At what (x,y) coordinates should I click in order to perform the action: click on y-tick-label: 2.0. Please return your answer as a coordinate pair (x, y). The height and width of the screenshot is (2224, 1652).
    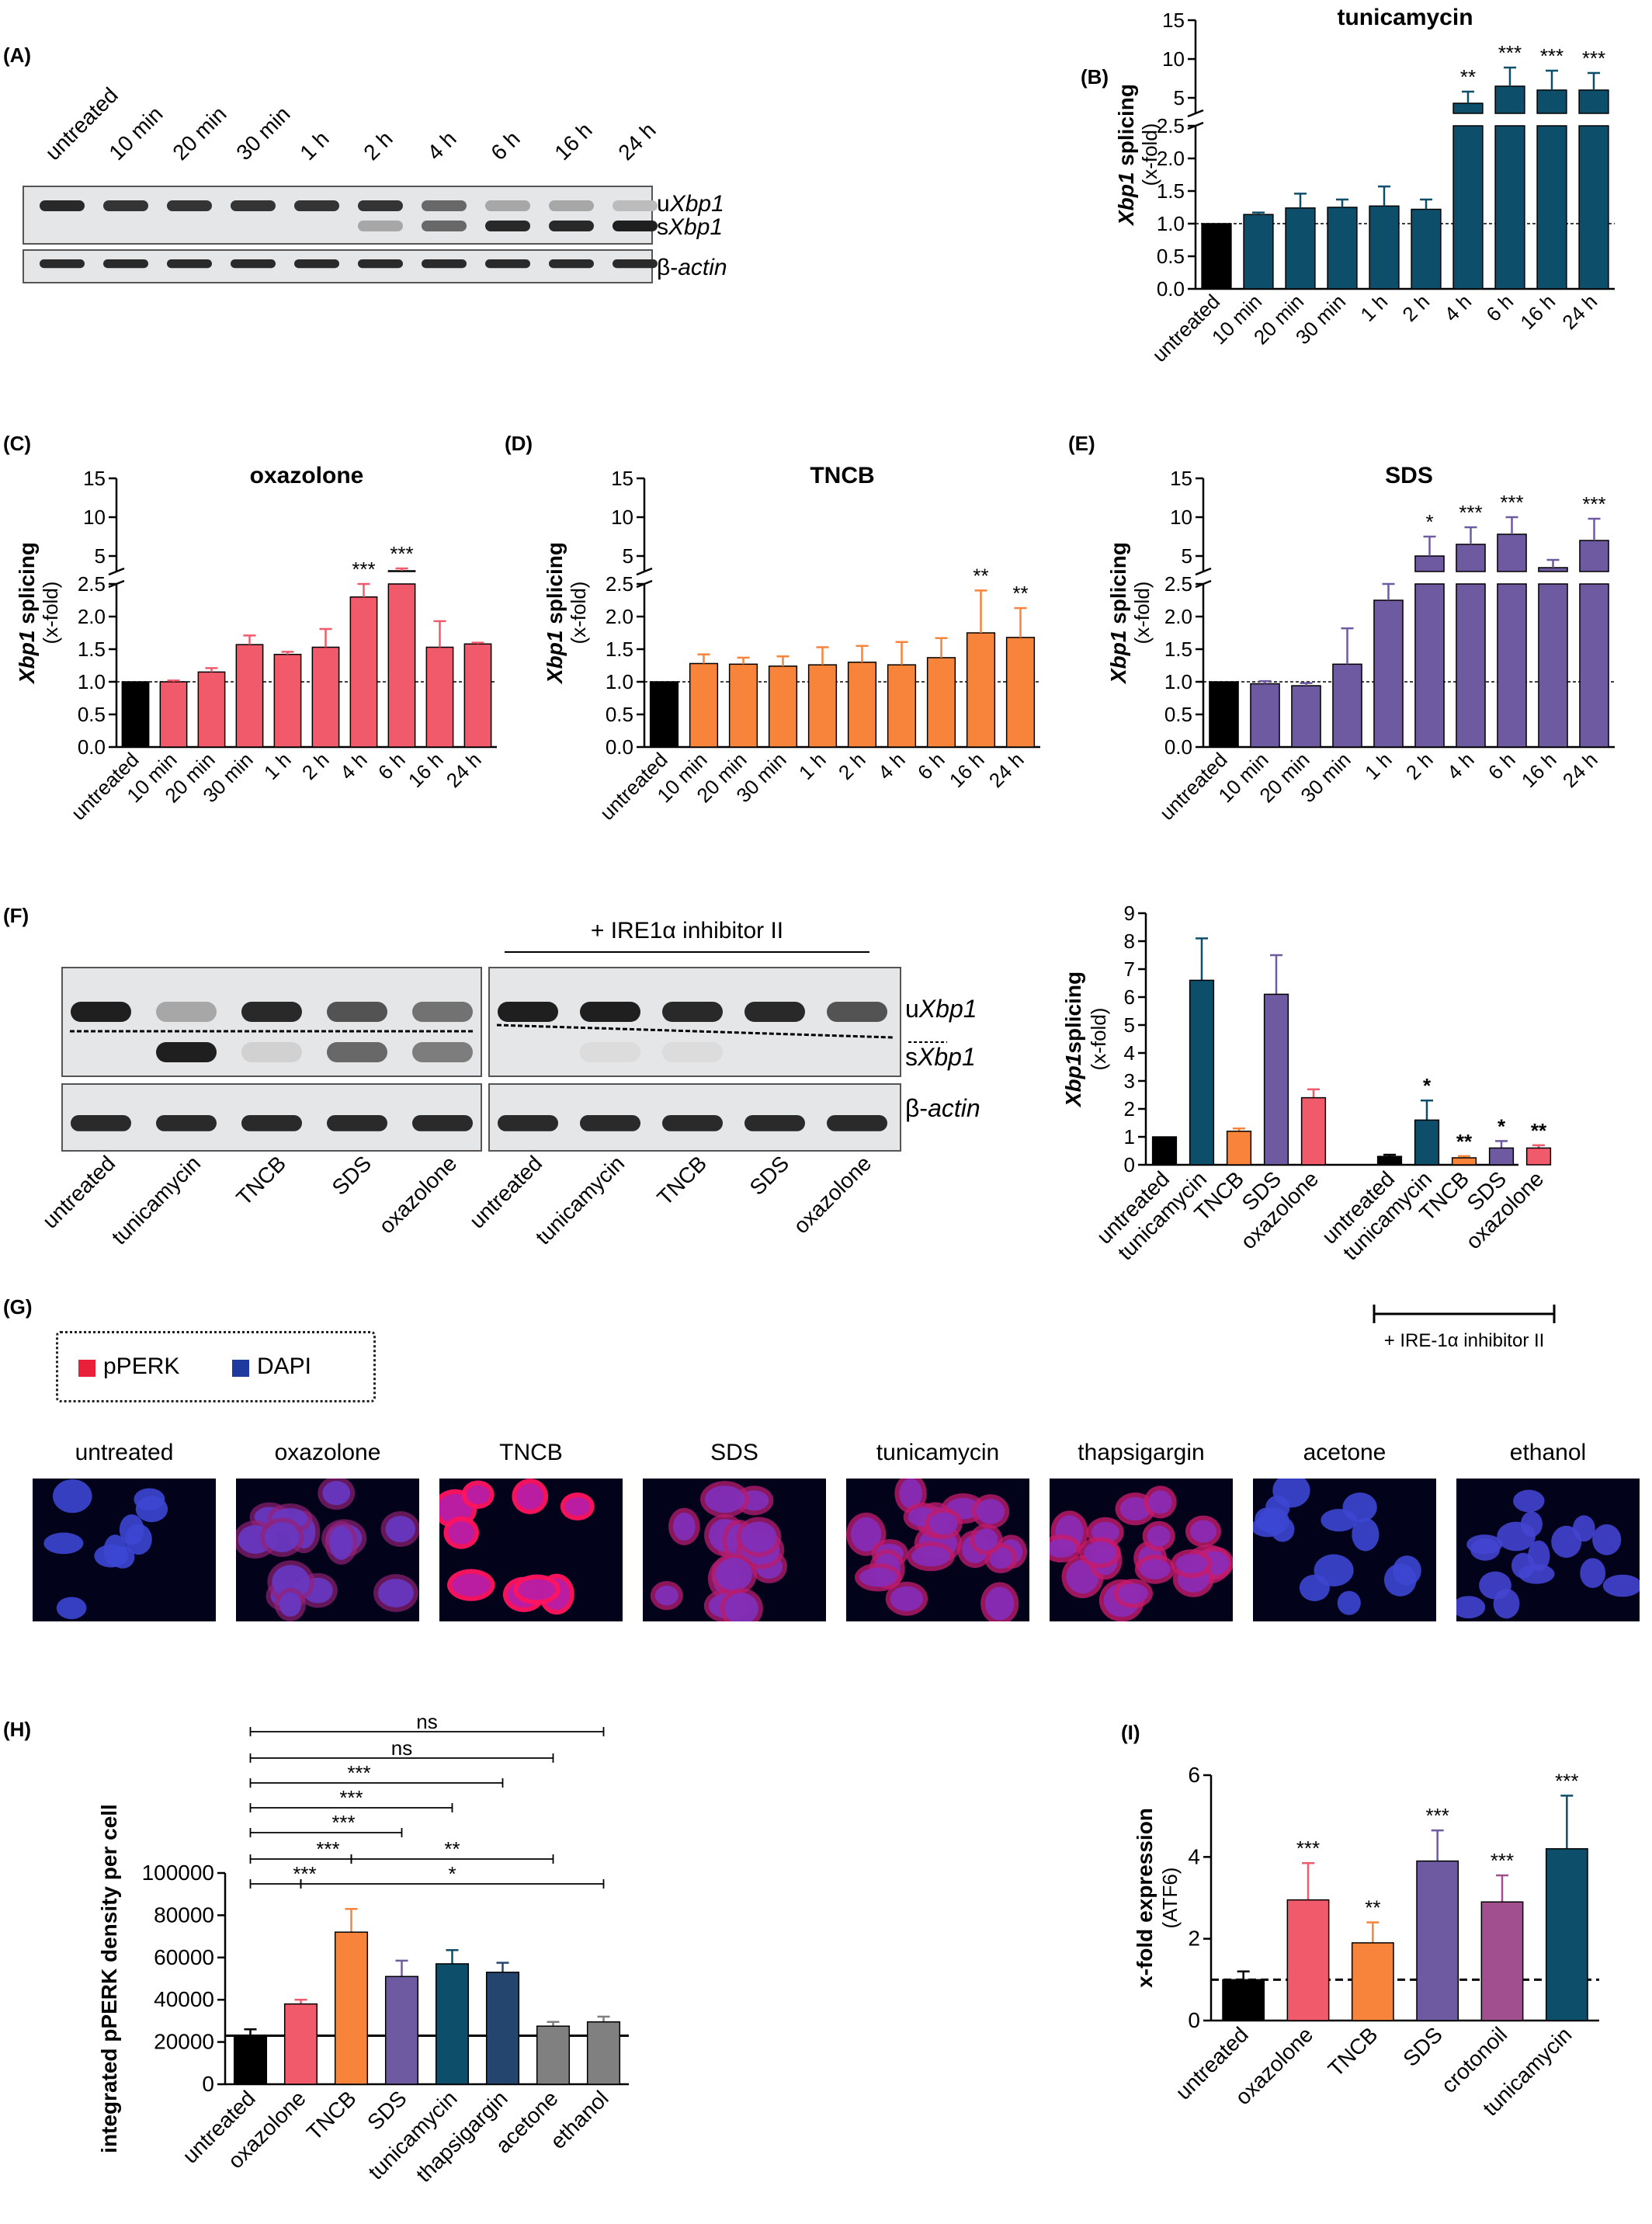
    Looking at the image, I should click on (92, 616).